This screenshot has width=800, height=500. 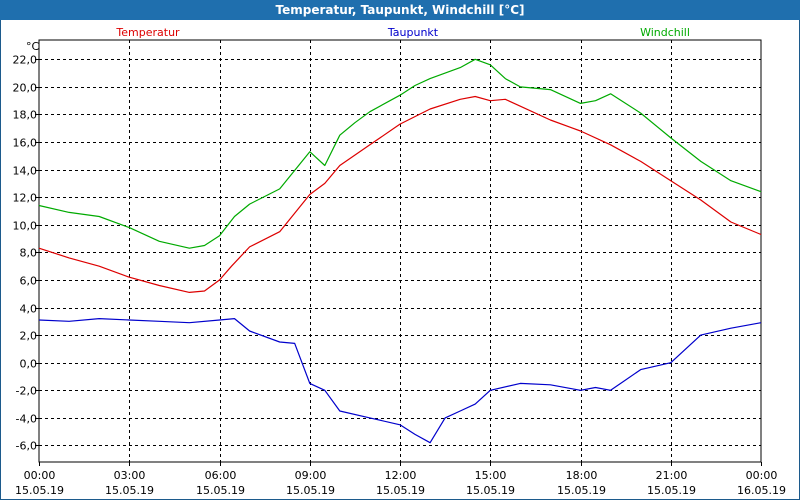 What do you see at coordinates (582, 475) in the screenshot?
I see `x-tick-label-time: 18:00` at bounding box center [582, 475].